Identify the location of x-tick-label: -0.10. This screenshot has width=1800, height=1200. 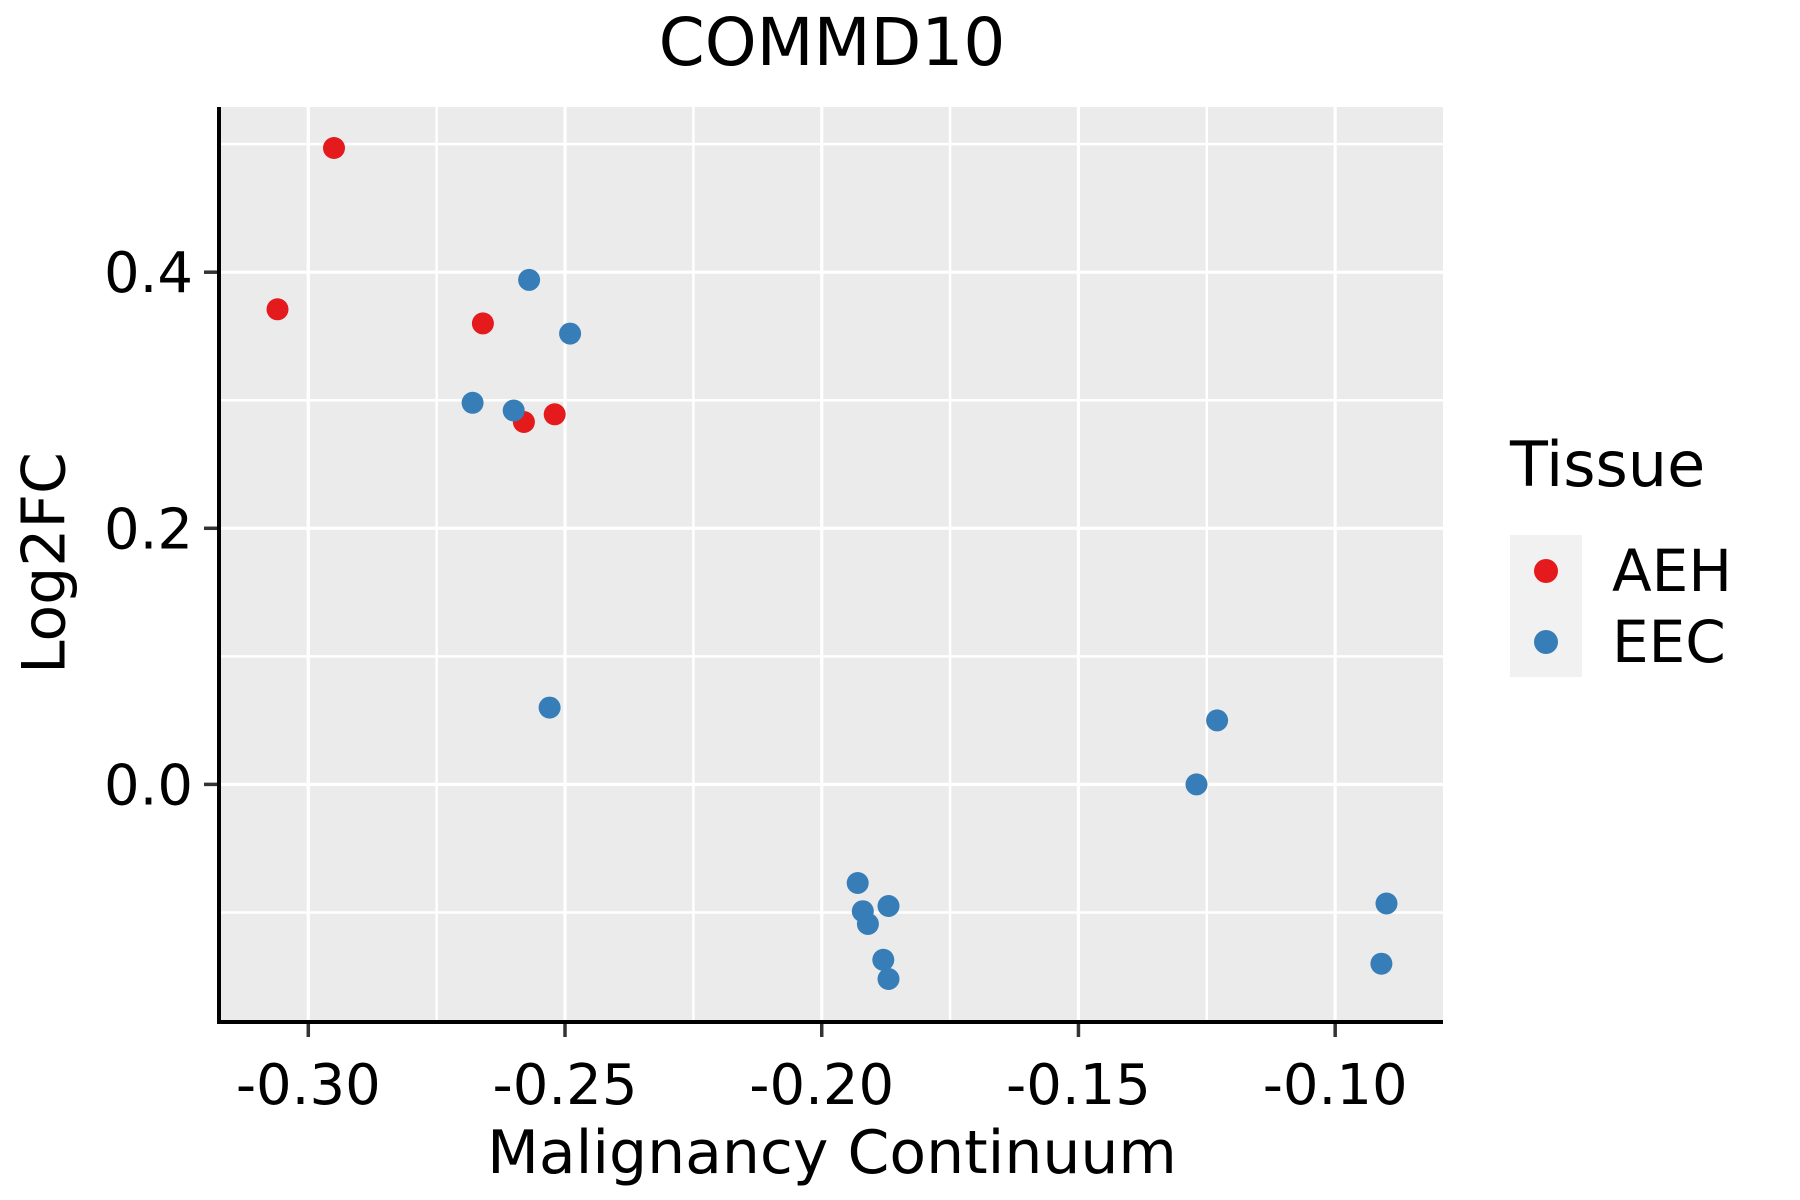
(1335, 1085).